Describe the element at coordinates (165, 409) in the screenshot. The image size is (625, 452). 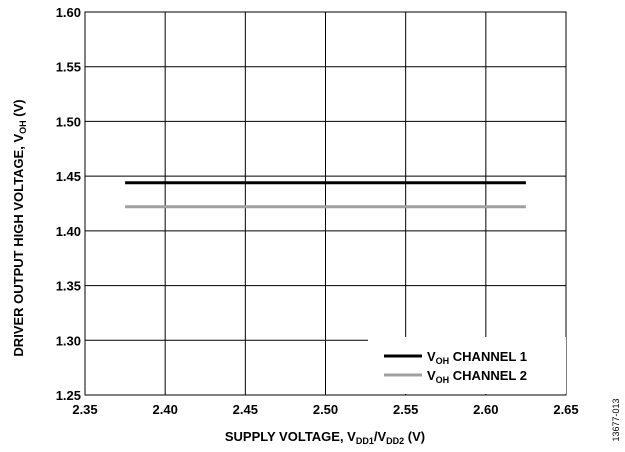
I see `x-tick-label: 2.40` at that location.